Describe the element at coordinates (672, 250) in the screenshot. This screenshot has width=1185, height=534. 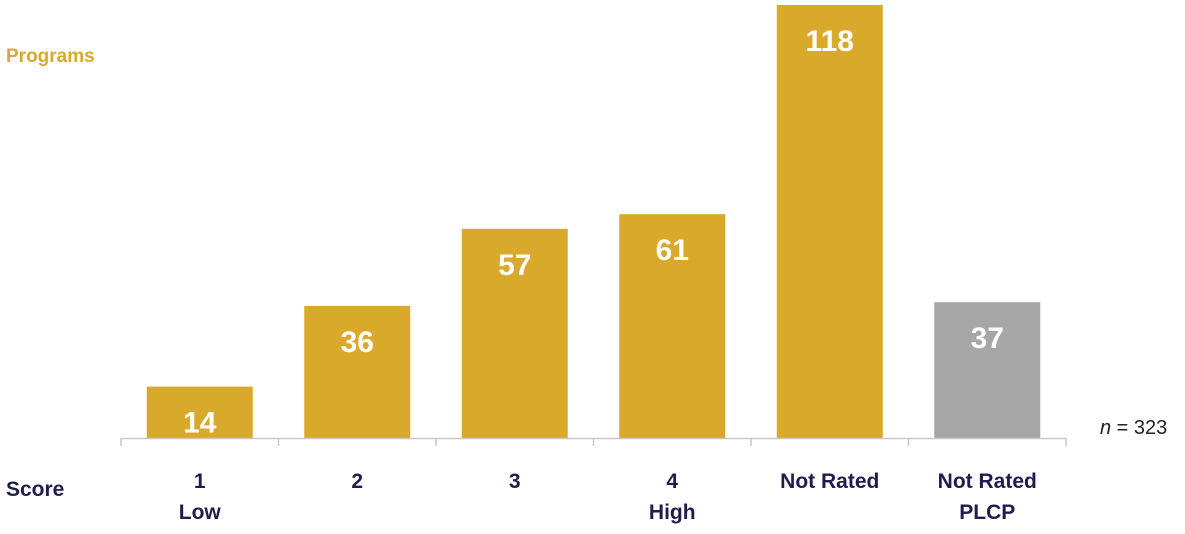
I see `bar-value-label: 61` at that location.